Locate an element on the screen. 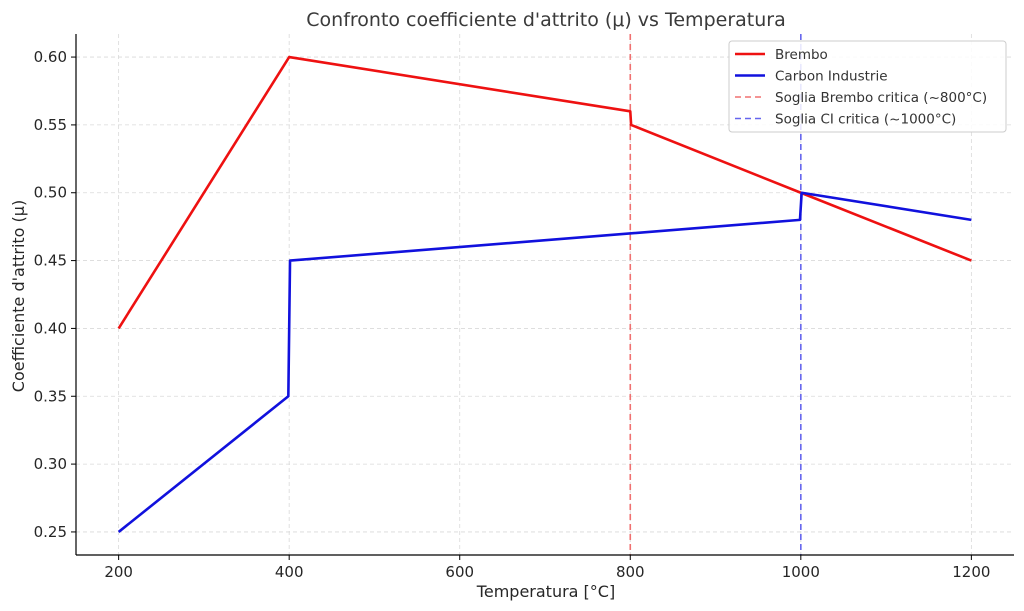 This screenshot has width=1024, height=611. legend-label: Brembo is located at coordinates (801, 55).